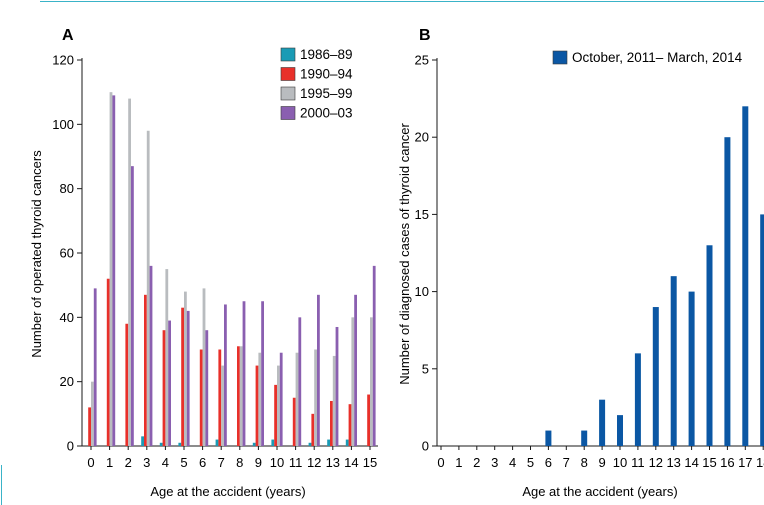 Image resolution: width=764 pixels, height=505 pixels. Describe the element at coordinates (727, 462) in the screenshot. I see `panel-b-x-tick-label: 16` at that location.